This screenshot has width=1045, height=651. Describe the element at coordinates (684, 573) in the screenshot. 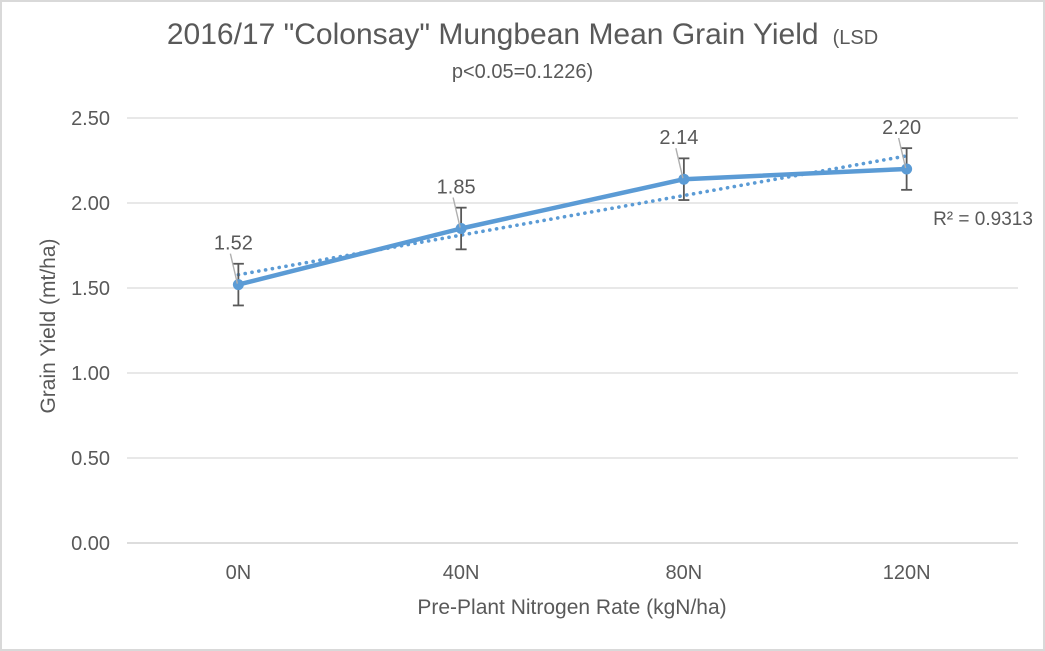

I see `x-tick-label: 80N` at that location.